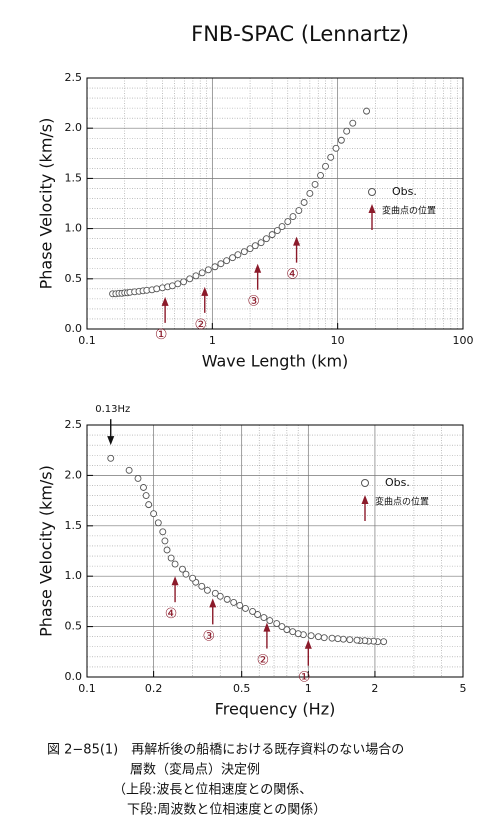  I want to click on x-tick-label: 1, so click(308, 688).